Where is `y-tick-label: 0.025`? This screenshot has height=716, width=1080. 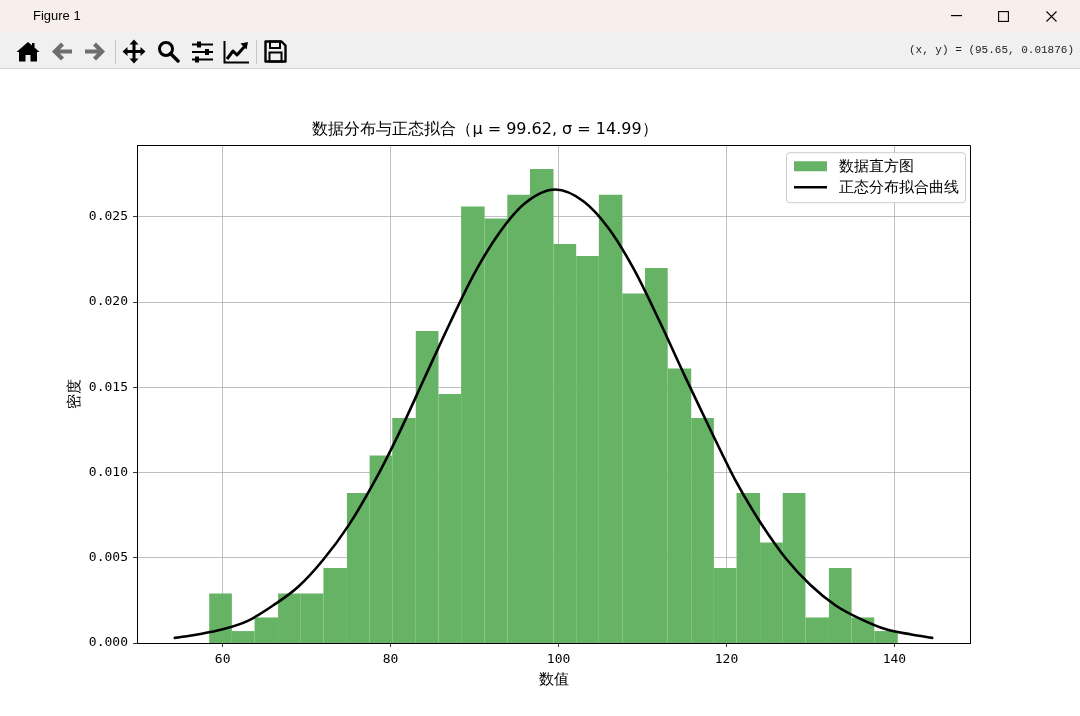
y-tick-label: 0.025 is located at coordinates (108, 216).